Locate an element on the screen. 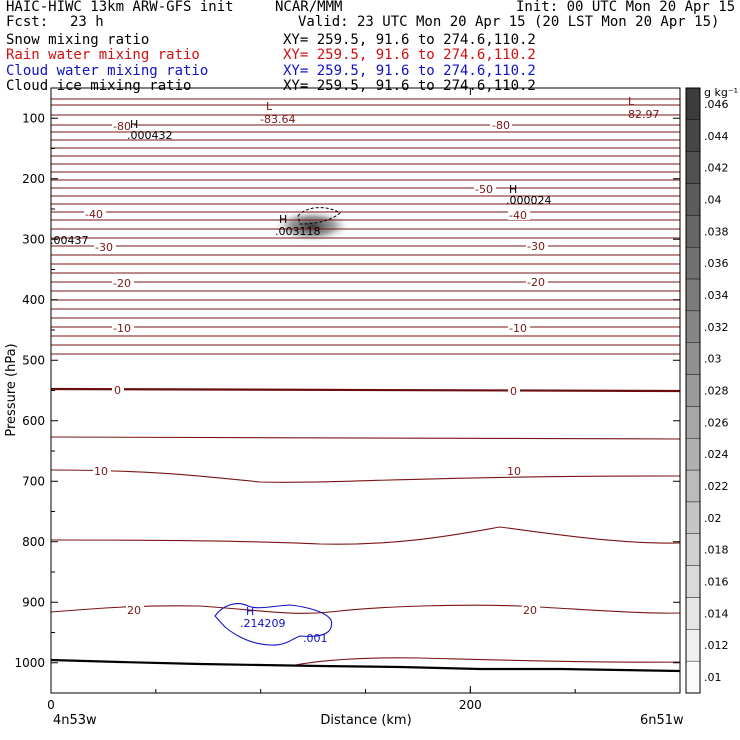  low-value: -83.64 is located at coordinates (277, 119).